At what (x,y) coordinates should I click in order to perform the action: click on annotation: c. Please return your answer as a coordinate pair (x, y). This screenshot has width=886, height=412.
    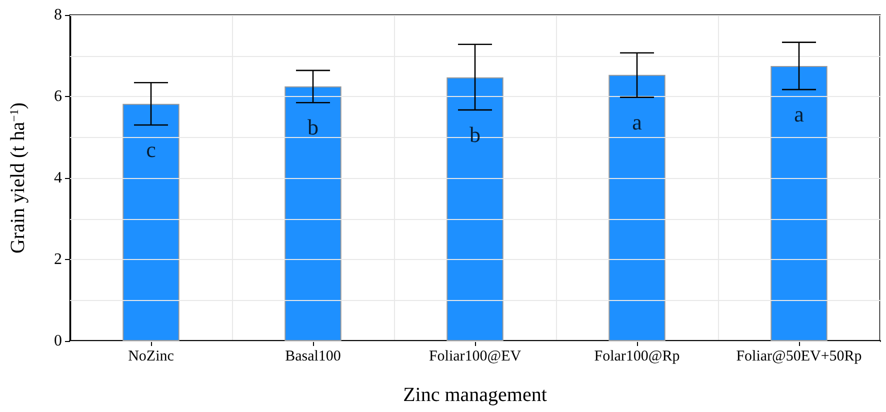
    Looking at the image, I should click on (151, 149).